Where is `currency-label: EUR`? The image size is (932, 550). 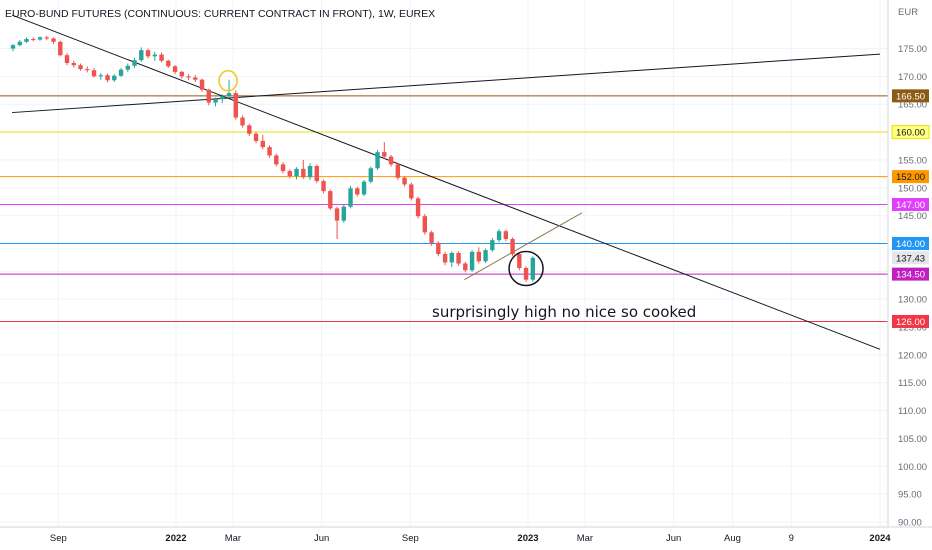
currency-label: EUR is located at coordinates (908, 12).